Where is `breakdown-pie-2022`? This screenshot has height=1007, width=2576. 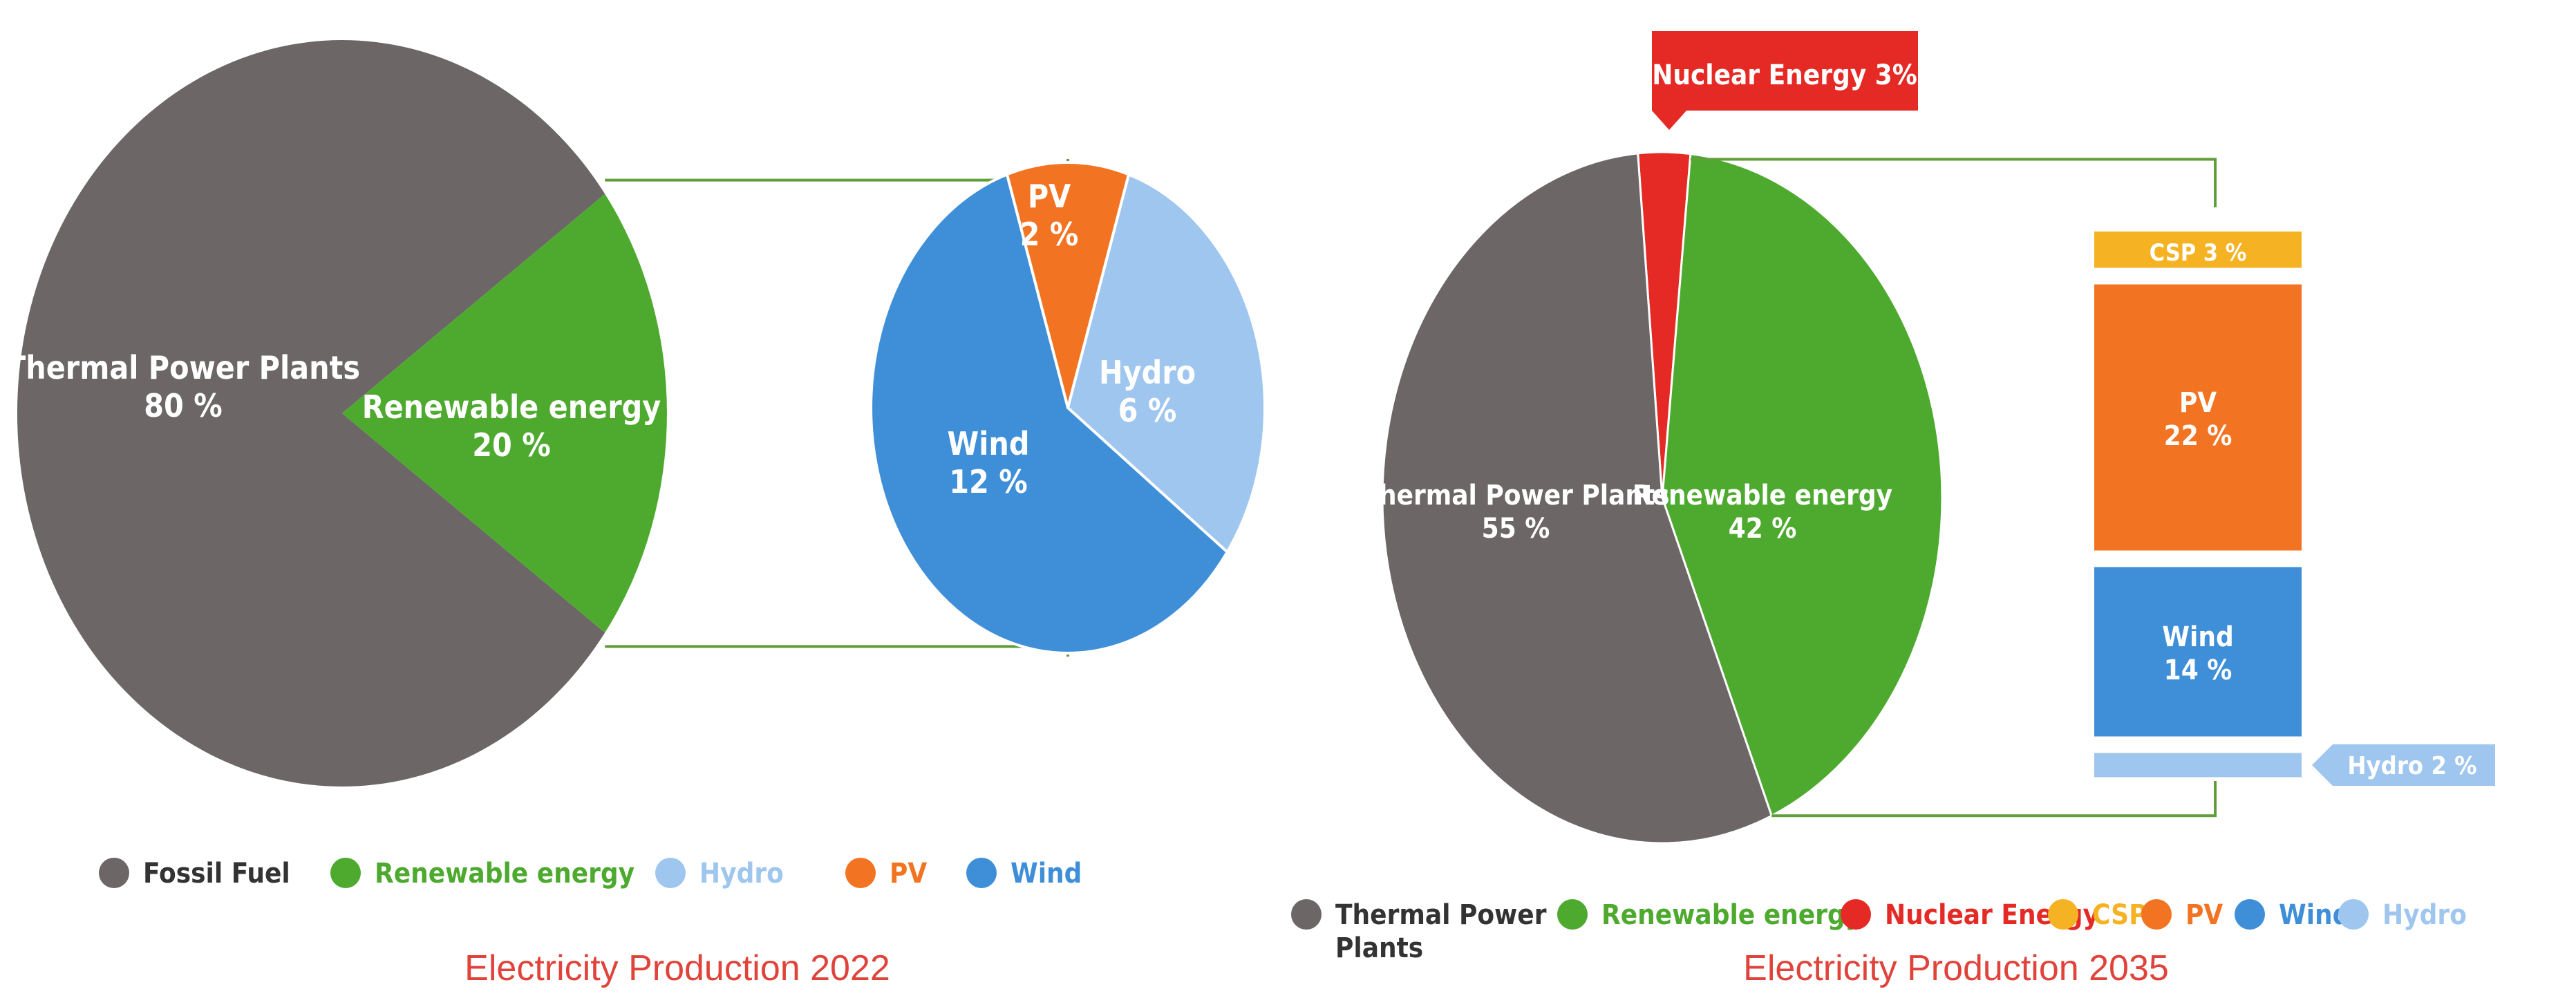
breakdown-pie-2022 is located at coordinates (1068, 408).